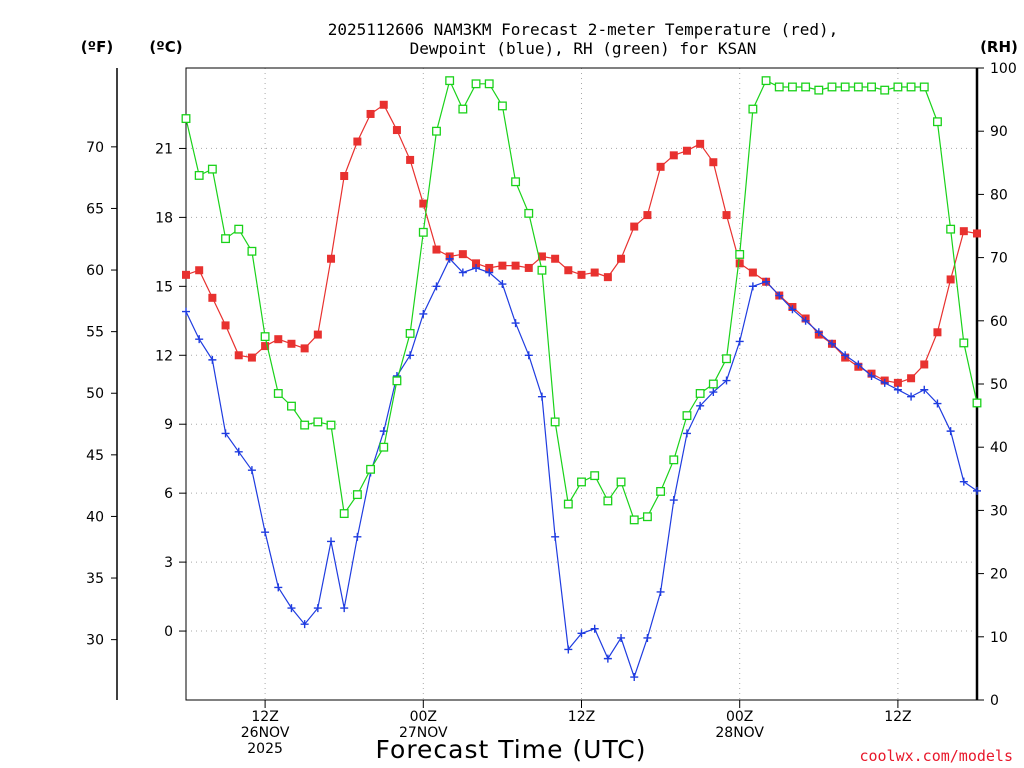 This screenshot has height=768, width=1024. I want to click on fahrenheit-tick-label: 55, so click(95, 333).